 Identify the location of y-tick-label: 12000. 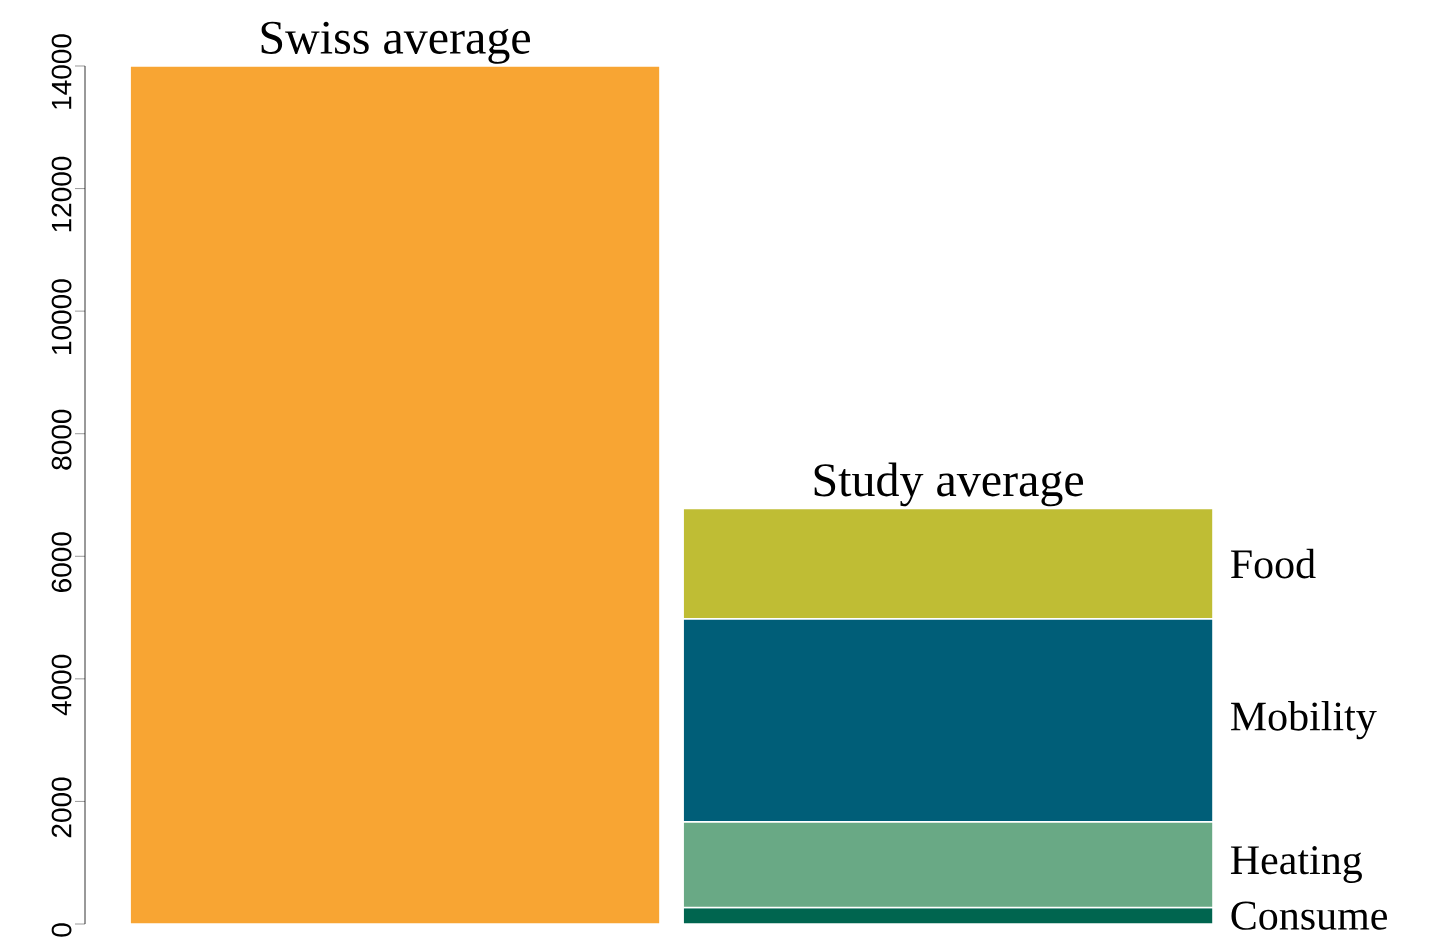
(61, 194).